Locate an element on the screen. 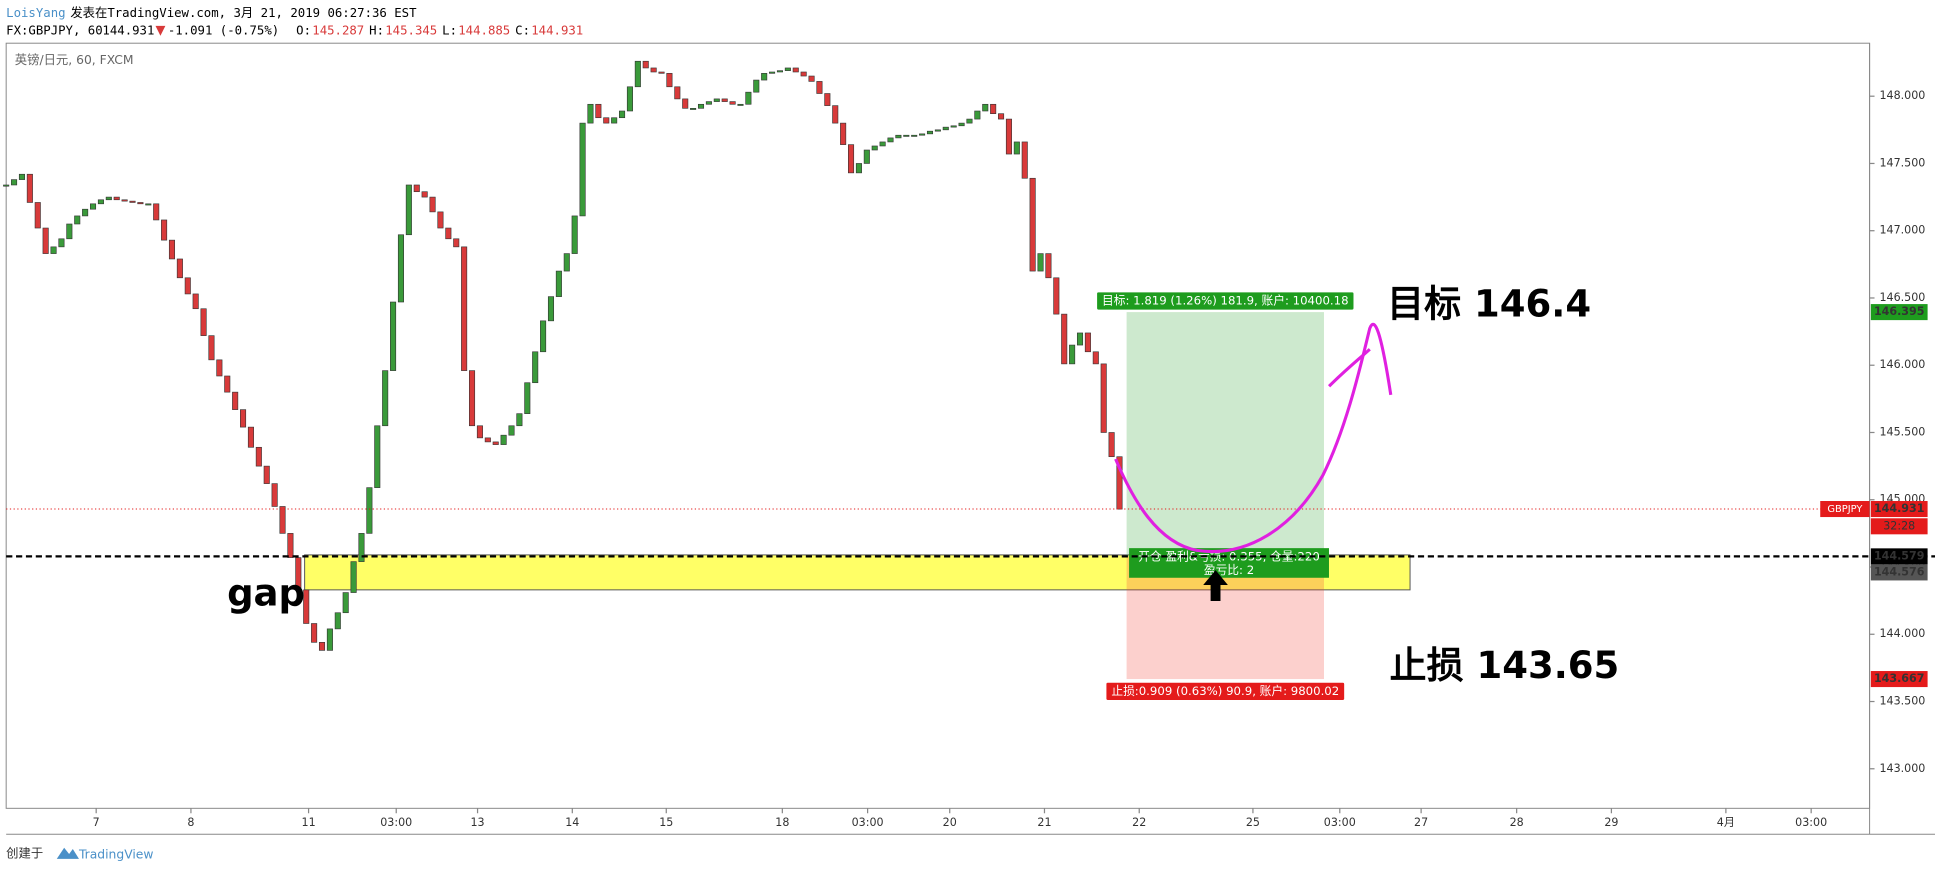  last-price-tag: 144.931 is located at coordinates (1899, 508).